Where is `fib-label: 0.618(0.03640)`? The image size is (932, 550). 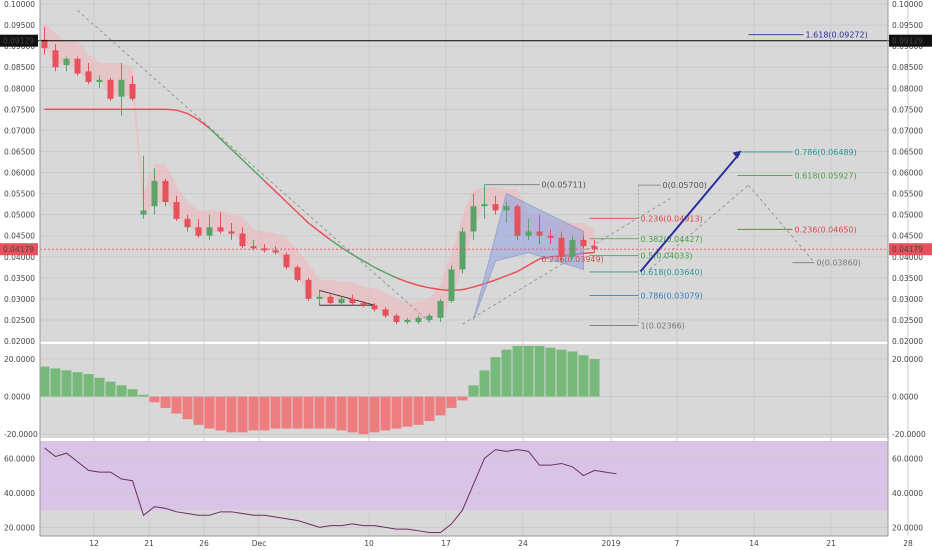 fib-label: 0.618(0.03640) is located at coordinates (672, 272).